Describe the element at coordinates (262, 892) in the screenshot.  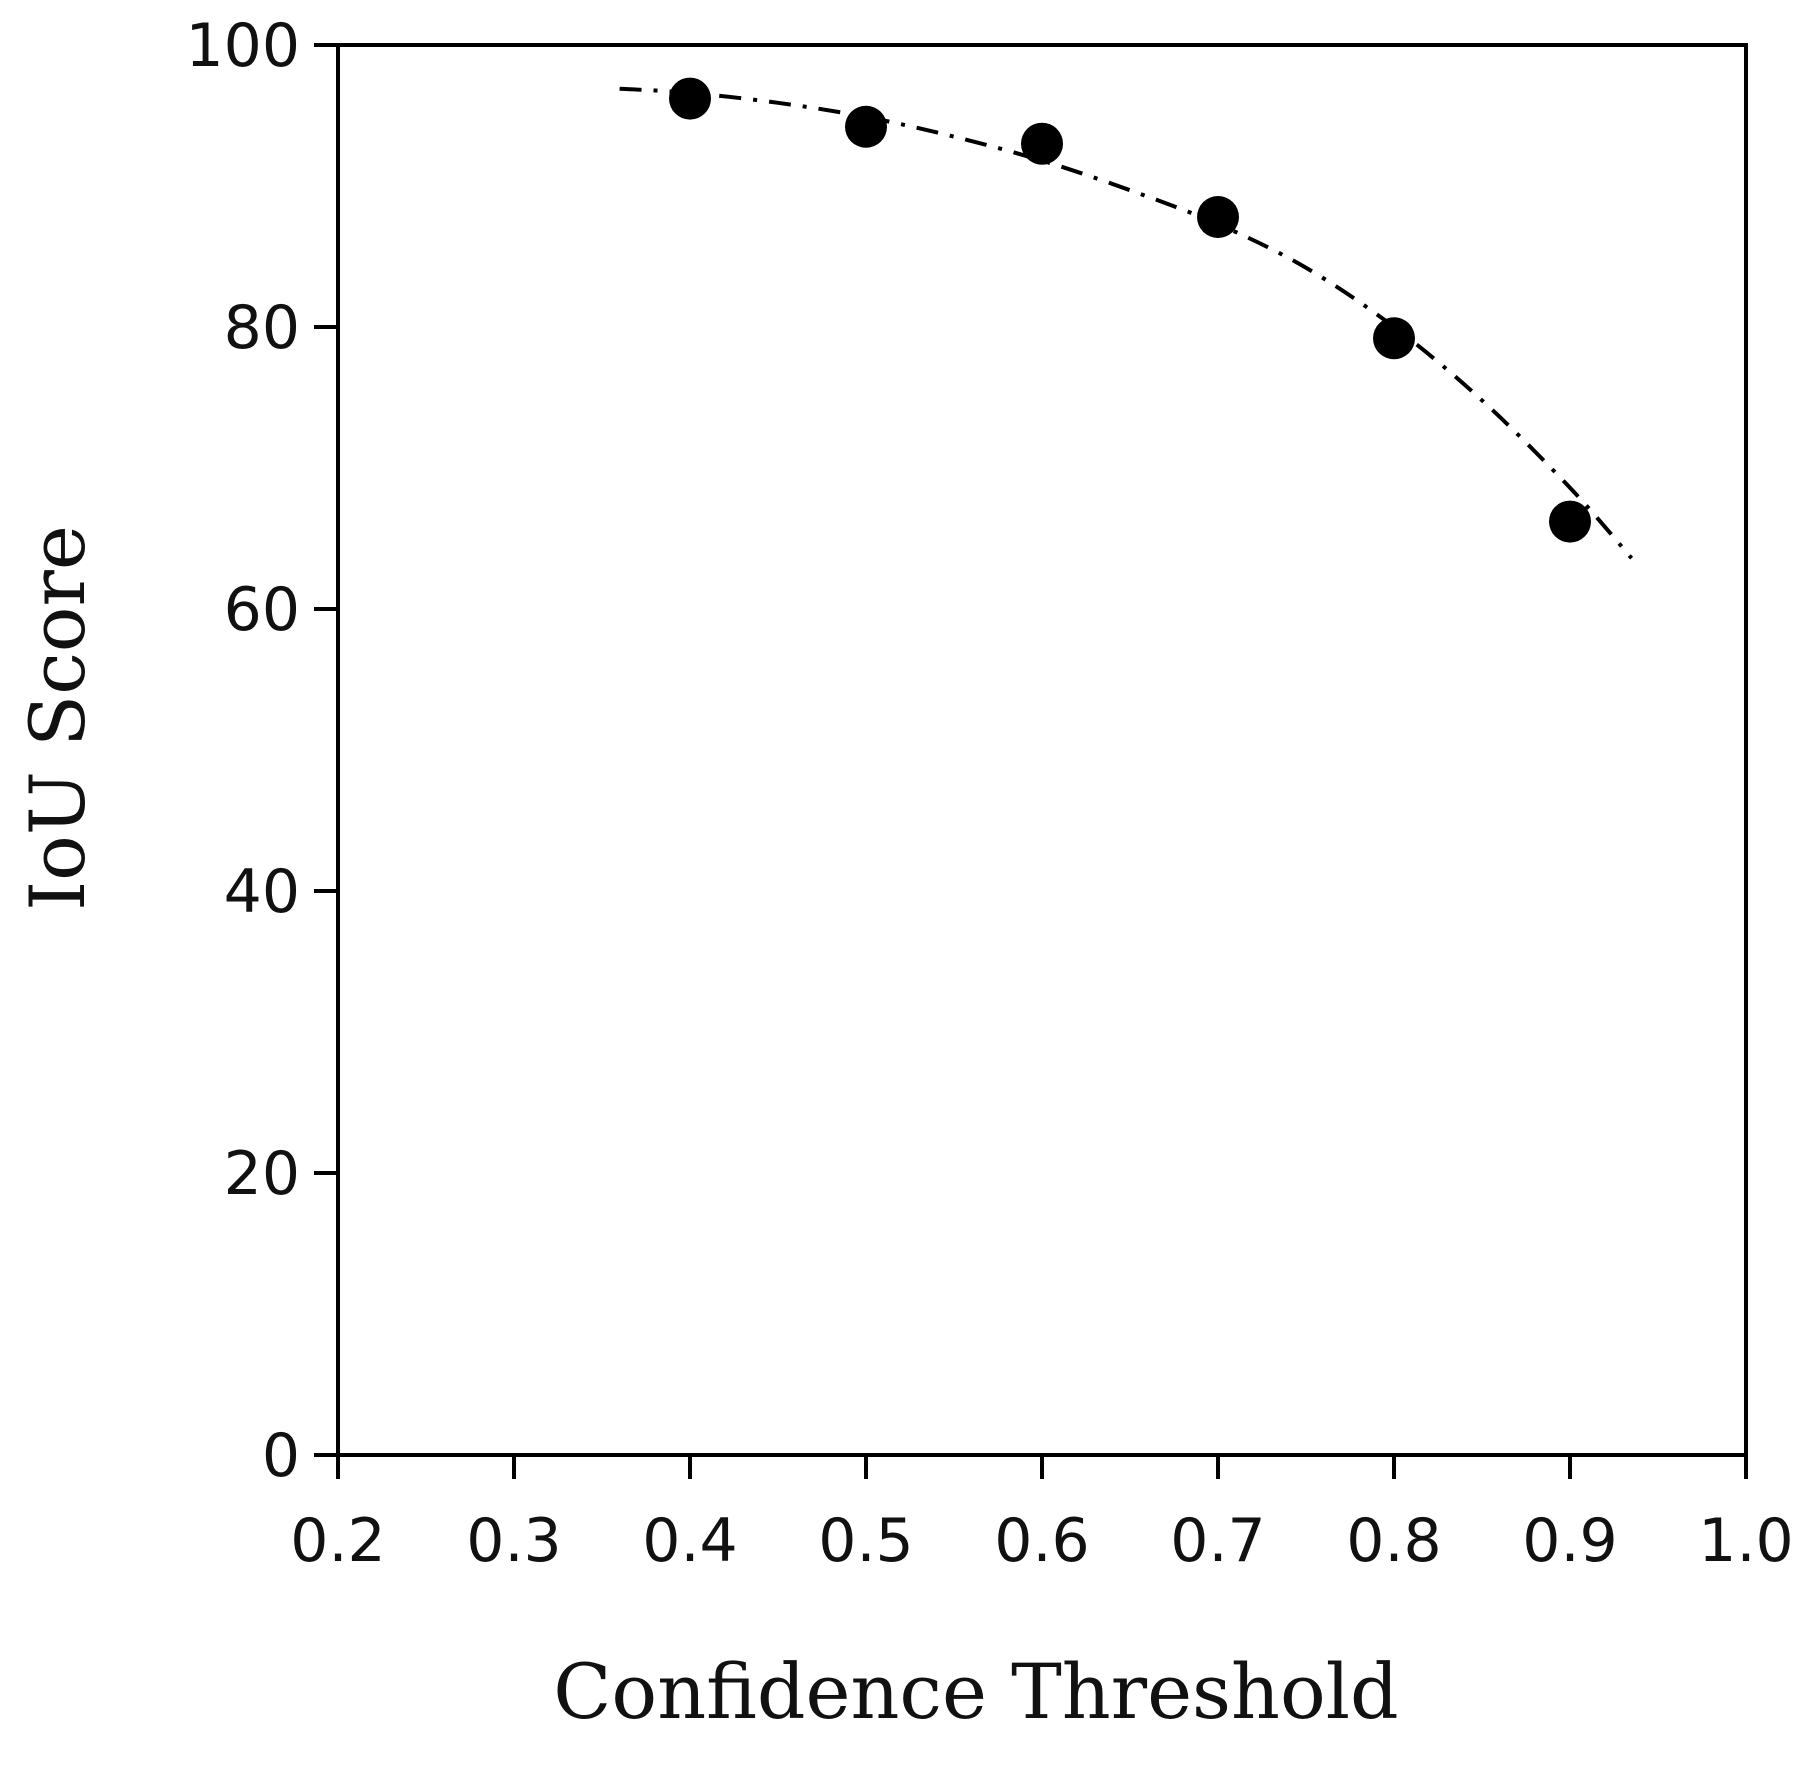
I see `y-tick-label: 40` at that location.